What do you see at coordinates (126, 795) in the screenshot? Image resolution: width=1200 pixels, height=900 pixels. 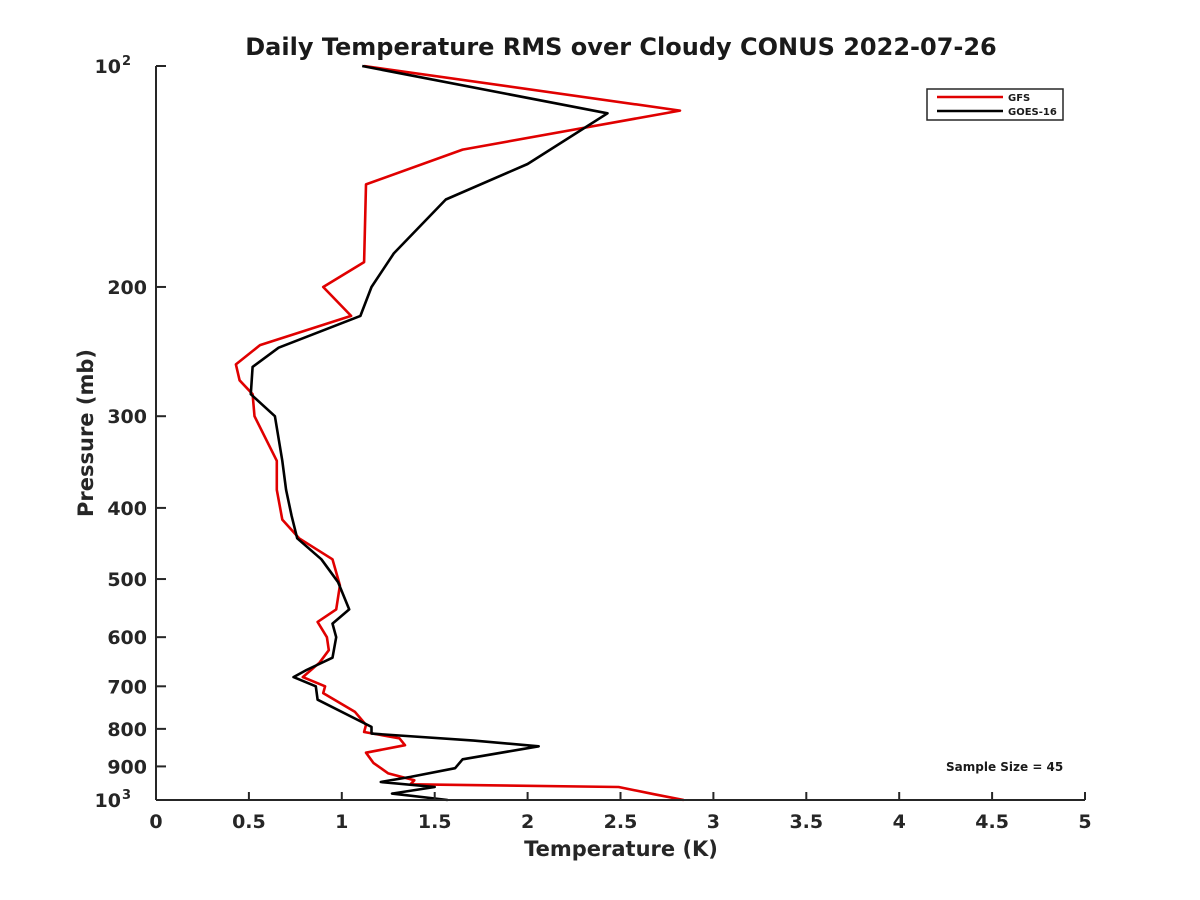 I see `y-tick-exponent: 3` at bounding box center [126, 795].